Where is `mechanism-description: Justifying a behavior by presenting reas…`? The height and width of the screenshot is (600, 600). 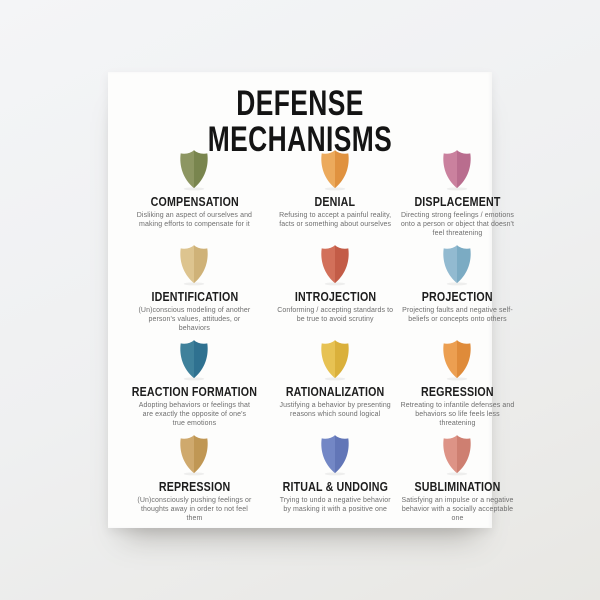 mechanism-description: Justifying a behavior by presenting reas… is located at coordinates (335, 409).